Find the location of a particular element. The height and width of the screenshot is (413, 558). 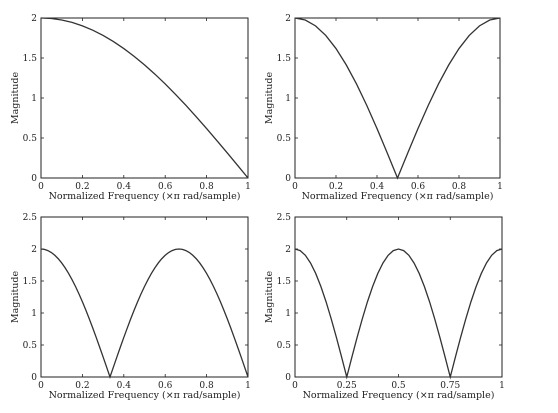

x-tick-label: 0.25 is located at coordinates (347, 386).